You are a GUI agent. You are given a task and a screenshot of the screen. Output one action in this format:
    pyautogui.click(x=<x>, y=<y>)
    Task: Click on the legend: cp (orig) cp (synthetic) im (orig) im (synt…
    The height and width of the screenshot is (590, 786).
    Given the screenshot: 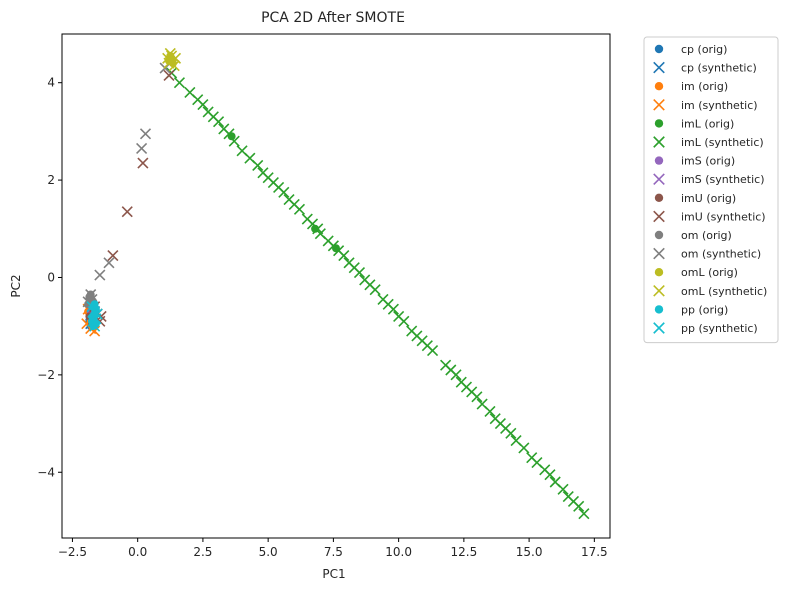 What is the action you would take?
    pyautogui.click(x=711, y=190)
    